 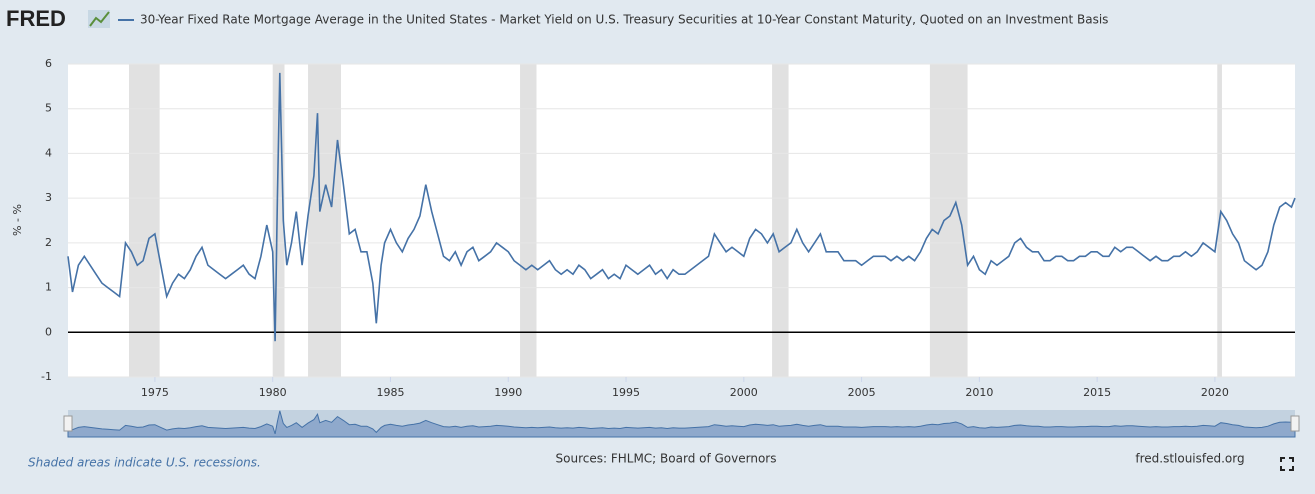 I want to click on y-tick-label: 6, so click(x=48, y=63).